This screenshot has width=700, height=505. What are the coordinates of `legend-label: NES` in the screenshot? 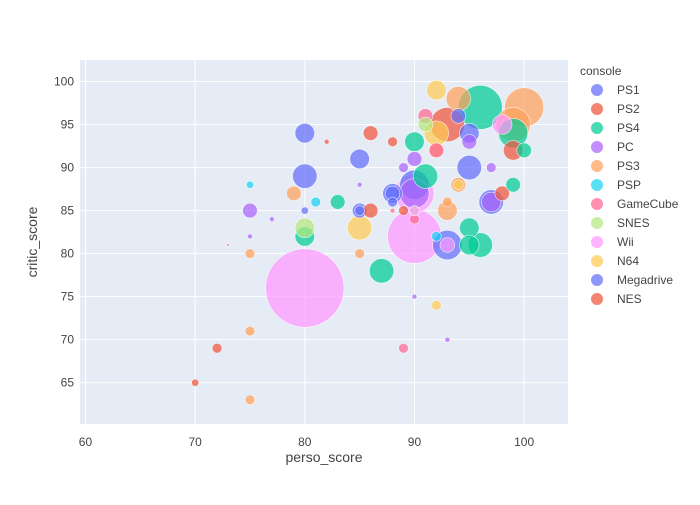 It's located at (629, 299).